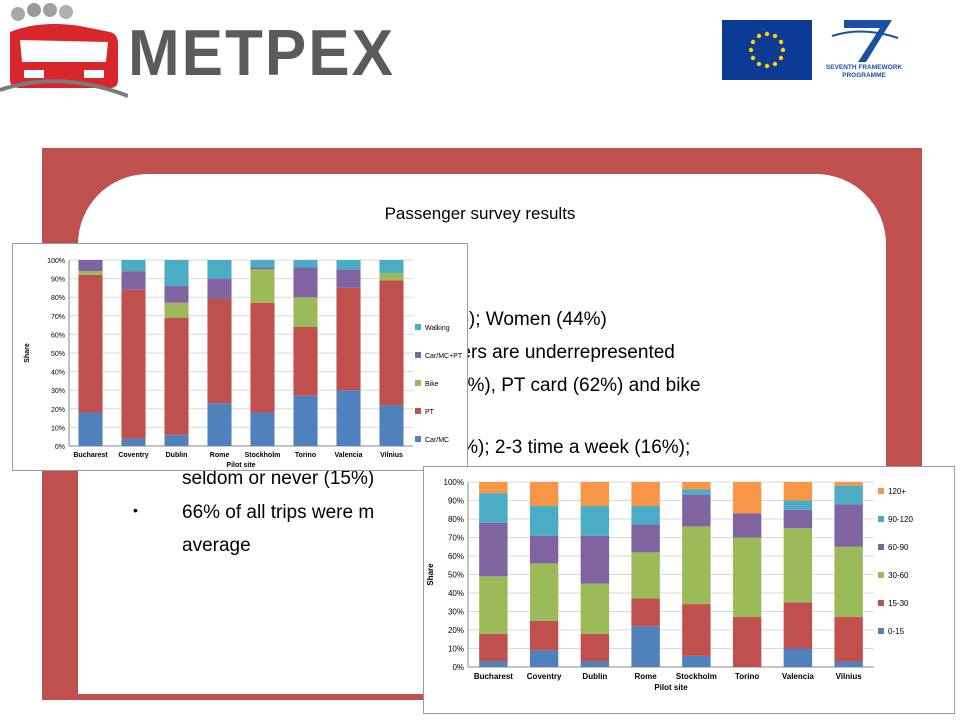 The width and height of the screenshot is (960, 720). I want to click on y-tick-label: 60%, so click(58, 335).